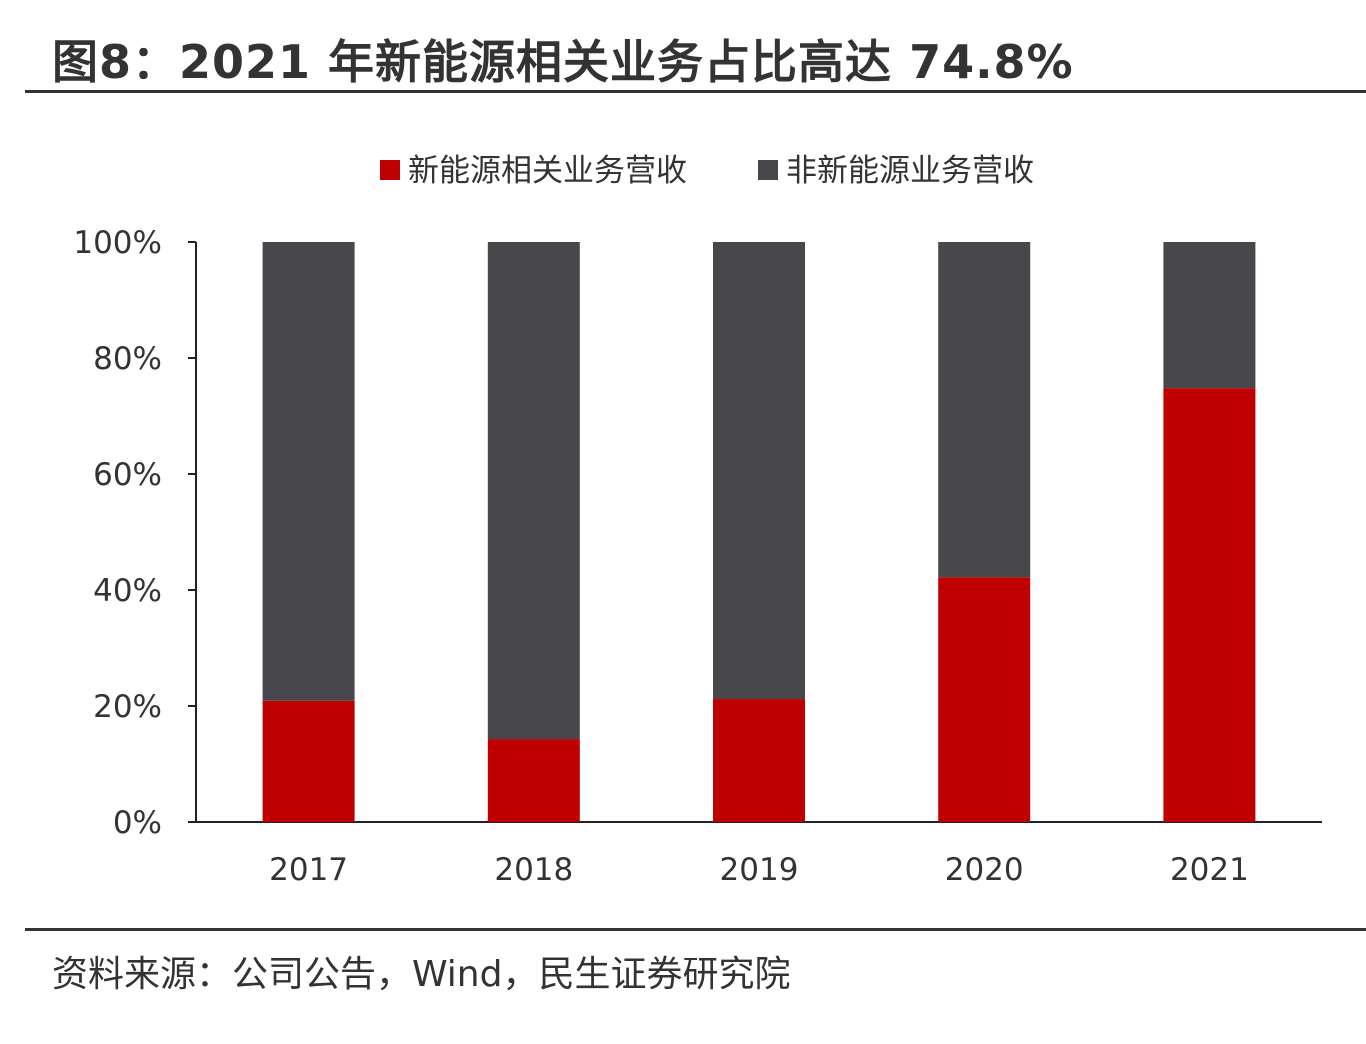 The image size is (1366, 1044). What do you see at coordinates (563, 62) in the screenshot?
I see `figure-title: 图8：2021 年新能源相关业务占比高达 74.8%` at bounding box center [563, 62].